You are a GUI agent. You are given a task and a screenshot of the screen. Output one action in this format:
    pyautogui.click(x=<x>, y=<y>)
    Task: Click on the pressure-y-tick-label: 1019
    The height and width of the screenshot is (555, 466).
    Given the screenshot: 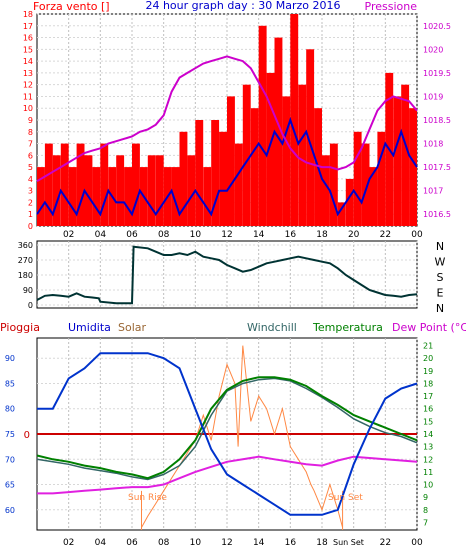 What is the action you would take?
    pyautogui.click(x=433, y=96)
    